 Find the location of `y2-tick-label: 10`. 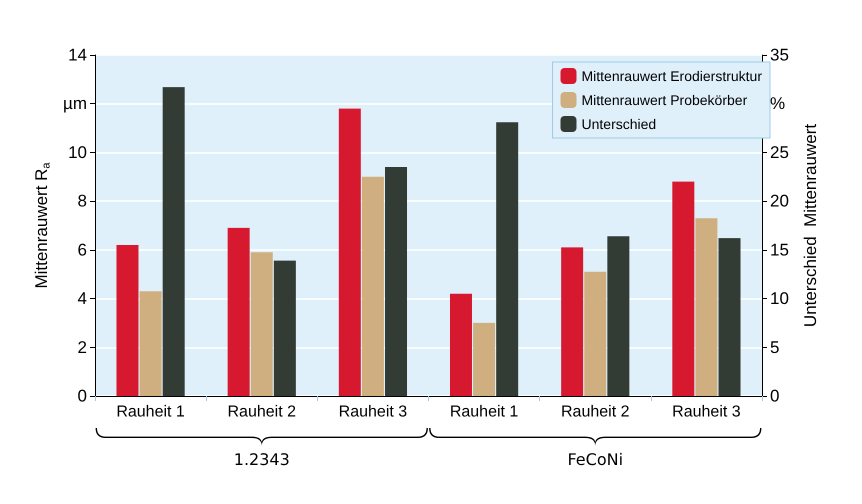

y2-tick-label: 10 is located at coordinates (779, 298).